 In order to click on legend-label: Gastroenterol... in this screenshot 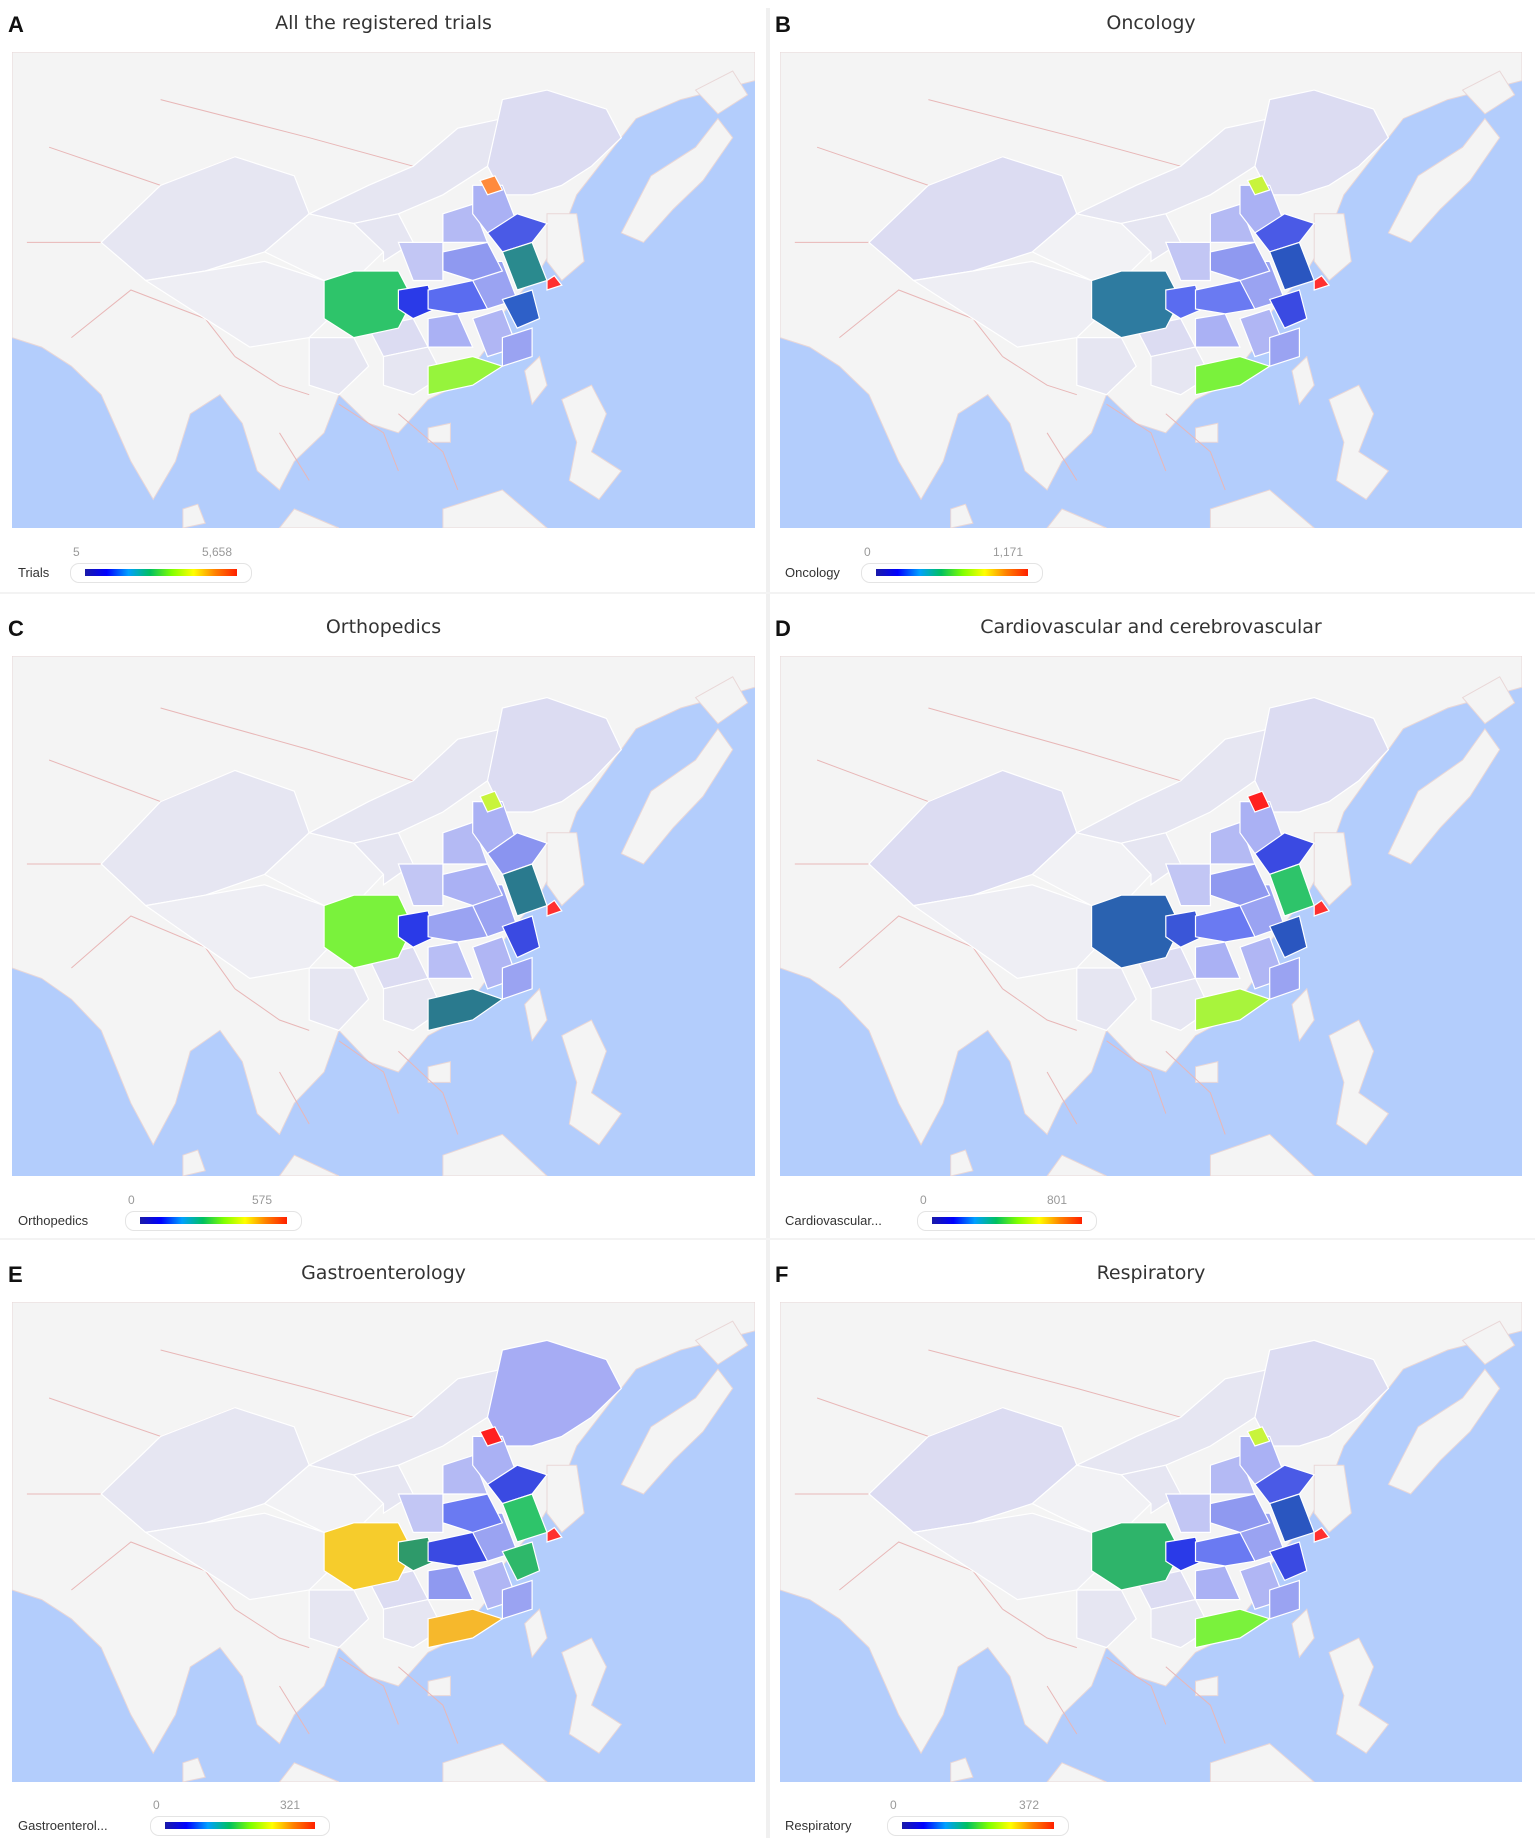, I will do `click(63, 1825)`.